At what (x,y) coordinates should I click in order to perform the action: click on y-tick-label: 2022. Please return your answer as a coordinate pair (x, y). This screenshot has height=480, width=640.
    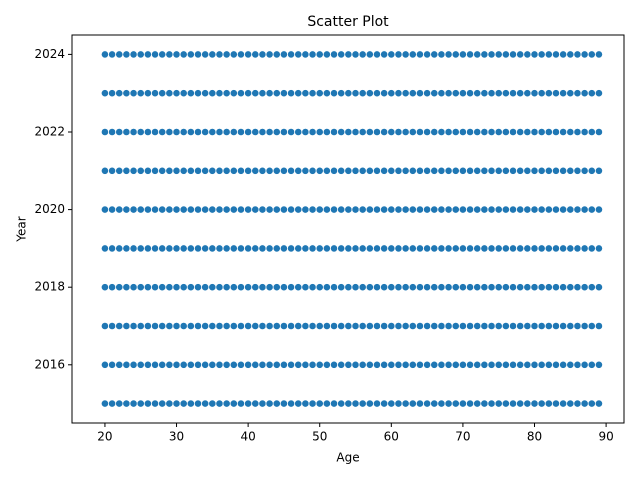
    Looking at the image, I should click on (49, 132).